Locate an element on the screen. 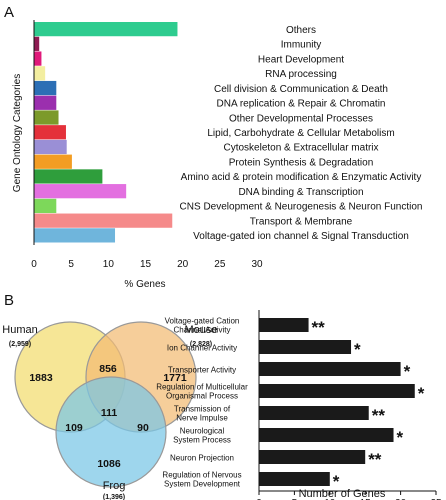 The image size is (446, 500). venn-set-count-0: (2,959) is located at coordinates (20, 344).